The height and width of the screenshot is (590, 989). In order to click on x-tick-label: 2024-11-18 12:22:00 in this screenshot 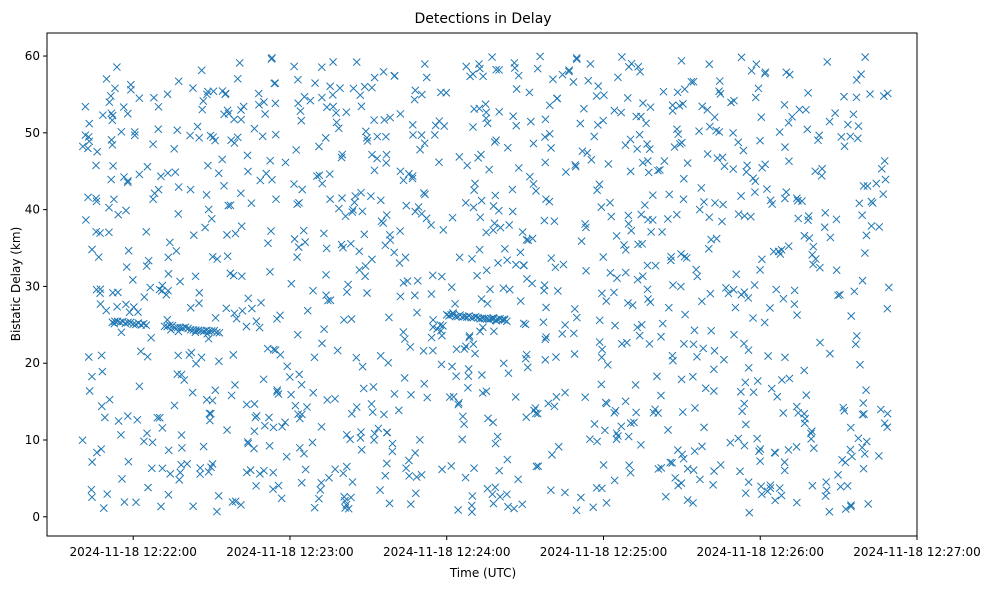, I will do `click(132, 552)`.